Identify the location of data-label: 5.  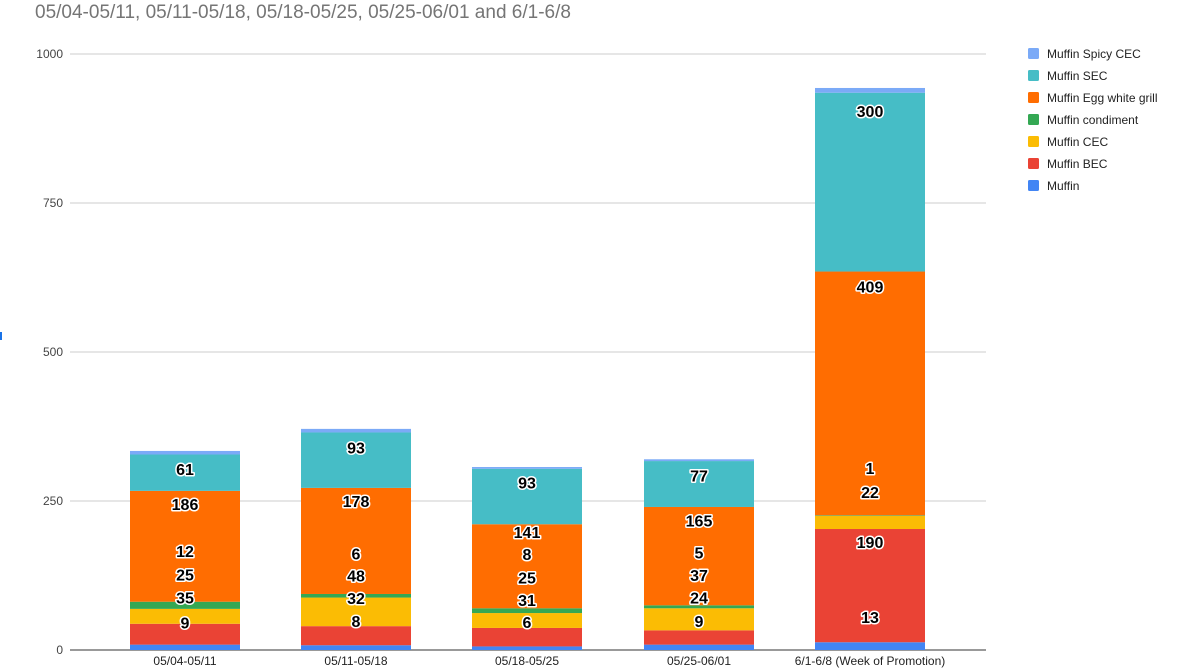
(699, 553).